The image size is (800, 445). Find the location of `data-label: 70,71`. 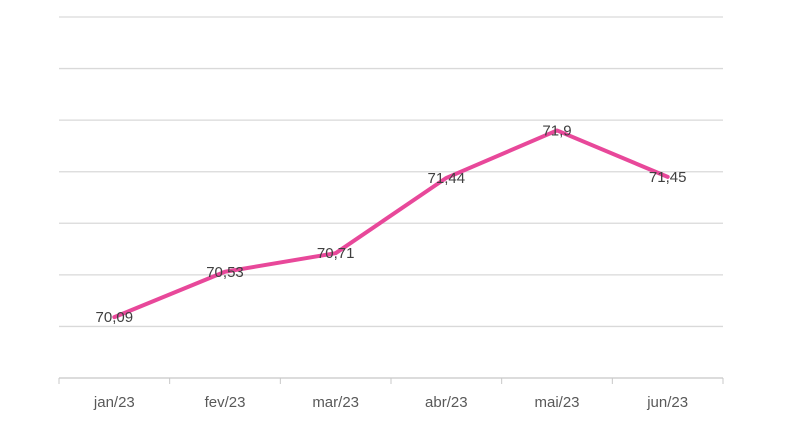

data-label: 70,71 is located at coordinates (336, 253).